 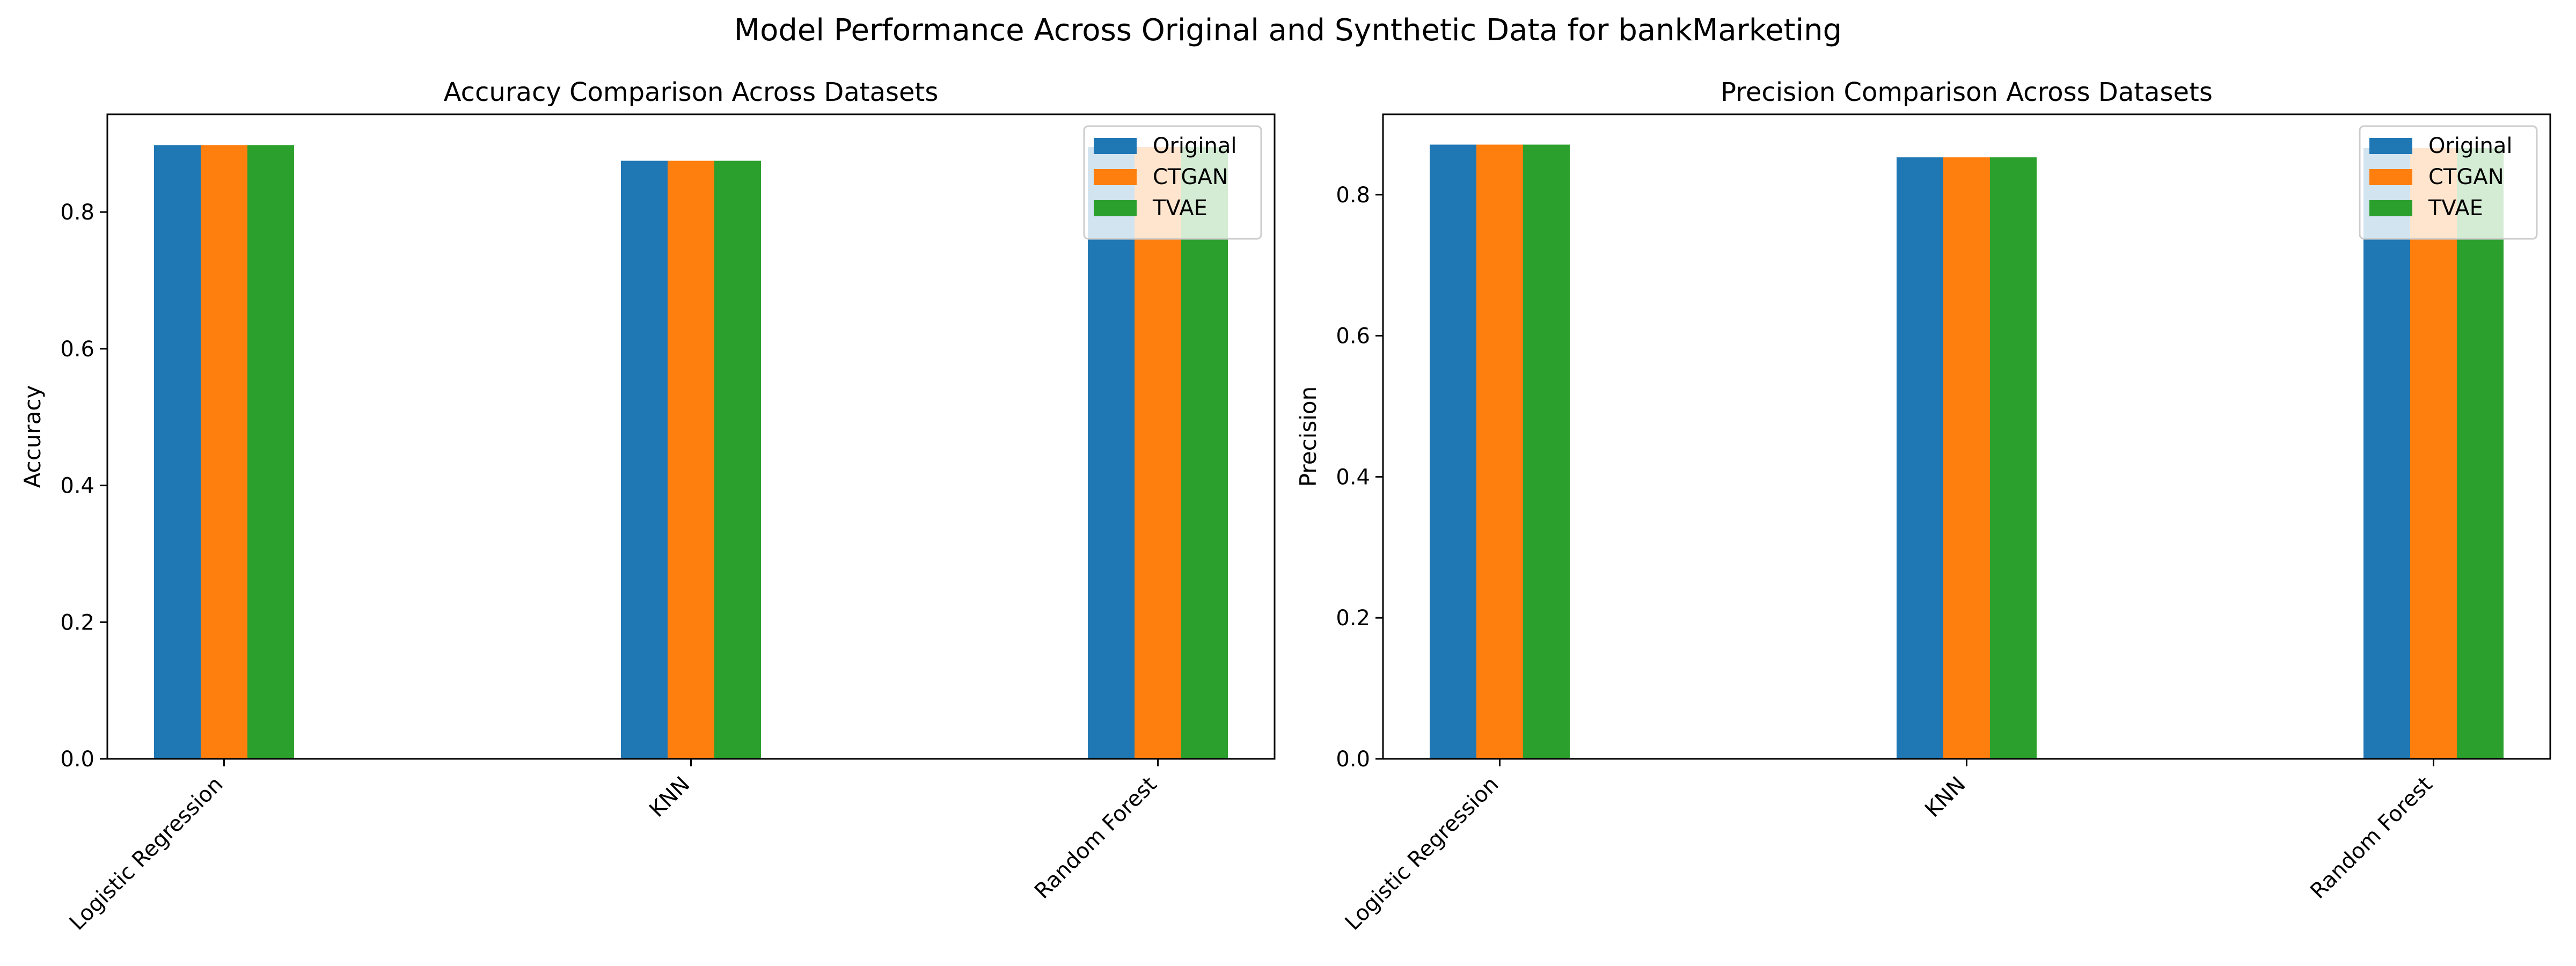 I want to click on chart-title: Accuracy Comparison Across Datasets, so click(x=691, y=92).